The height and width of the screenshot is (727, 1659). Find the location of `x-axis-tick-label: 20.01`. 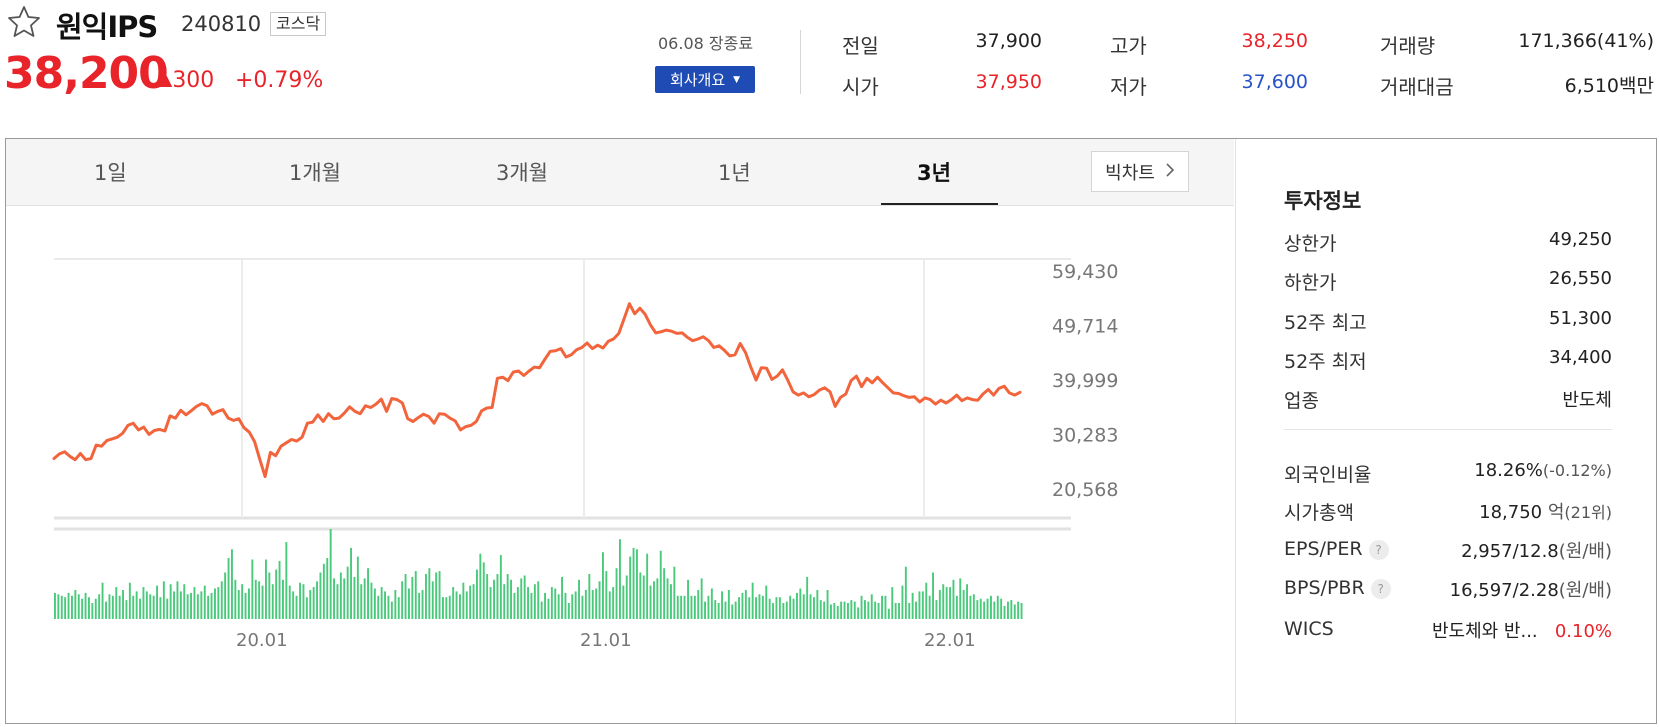

x-axis-tick-label: 20.01 is located at coordinates (262, 640).